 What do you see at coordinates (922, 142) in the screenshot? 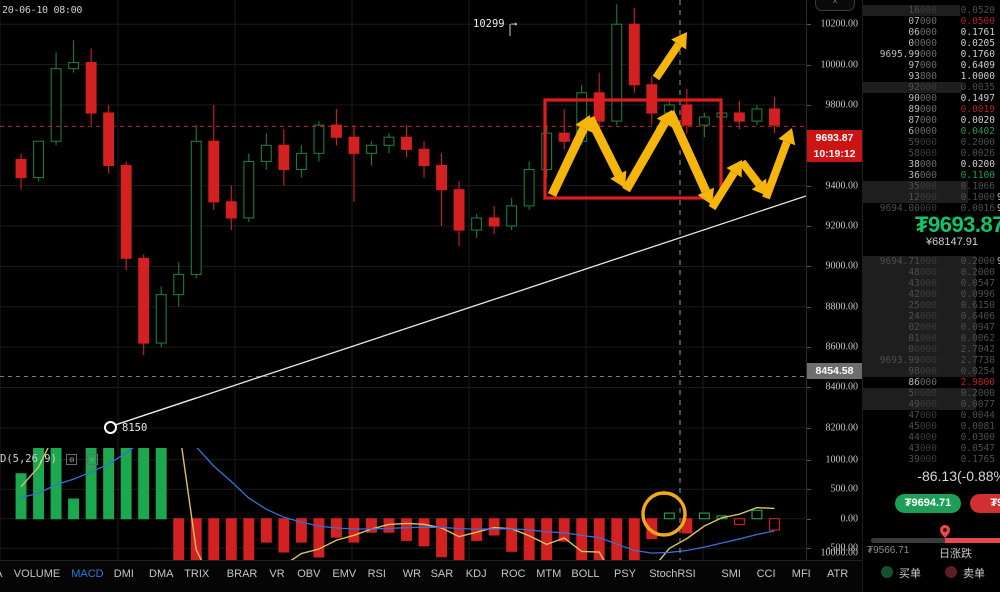
I see `orderbook-price: 59000` at bounding box center [922, 142].